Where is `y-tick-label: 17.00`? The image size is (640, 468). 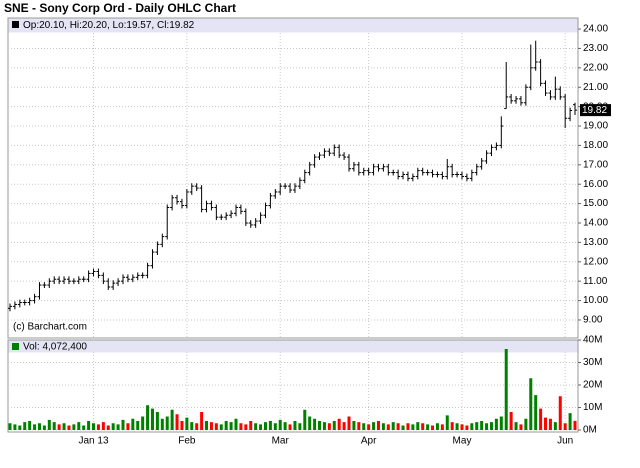 y-tick-label: 17.00 is located at coordinates (595, 164).